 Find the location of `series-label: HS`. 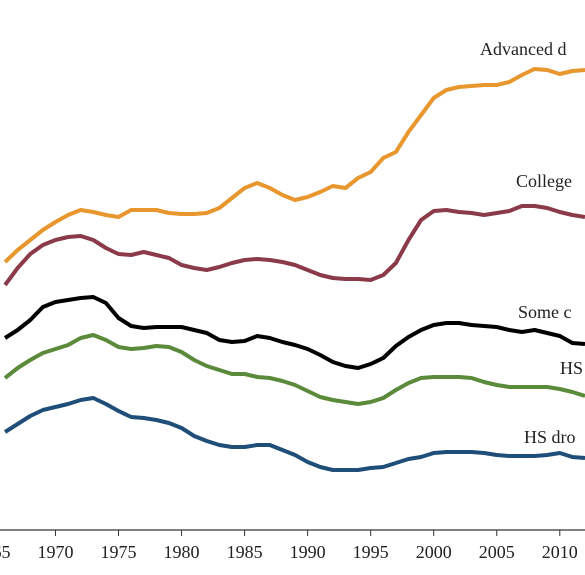

series-label: HS is located at coordinates (571, 368).